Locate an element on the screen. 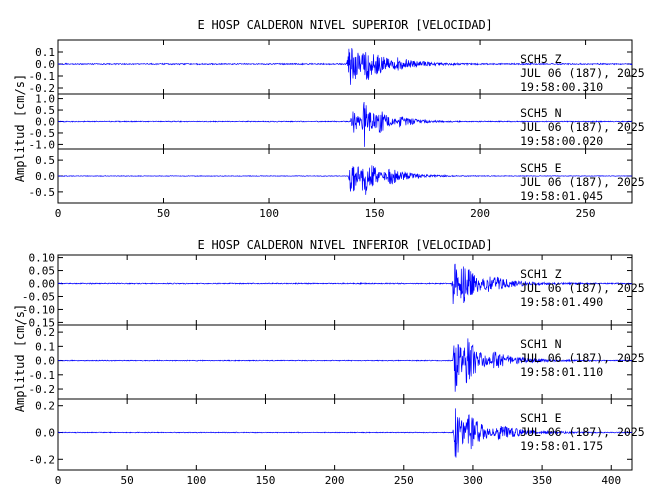 Image resolution: width=650 pixels, height=500 pixels. top-chart-ylabel: Amplitud [cm/s] is located at coordinates (20, 128).